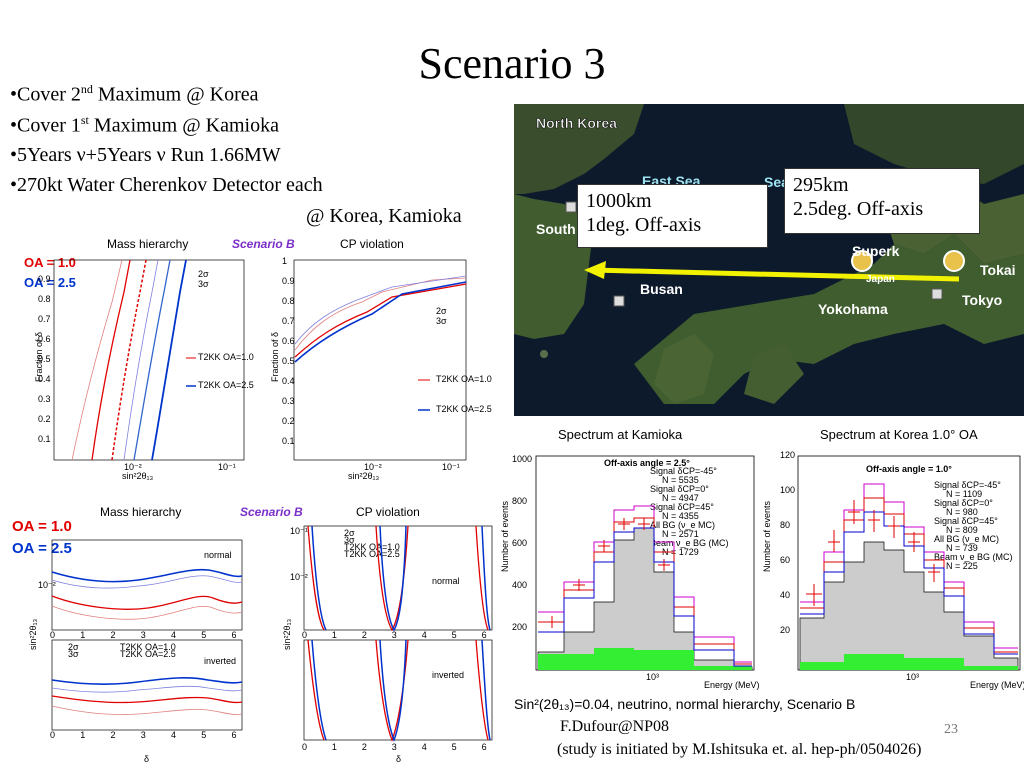 The height and width of the screenshot is (773, 1024). I want to click on top-left-ylabel: Fraction of δ, so click(39, 357).